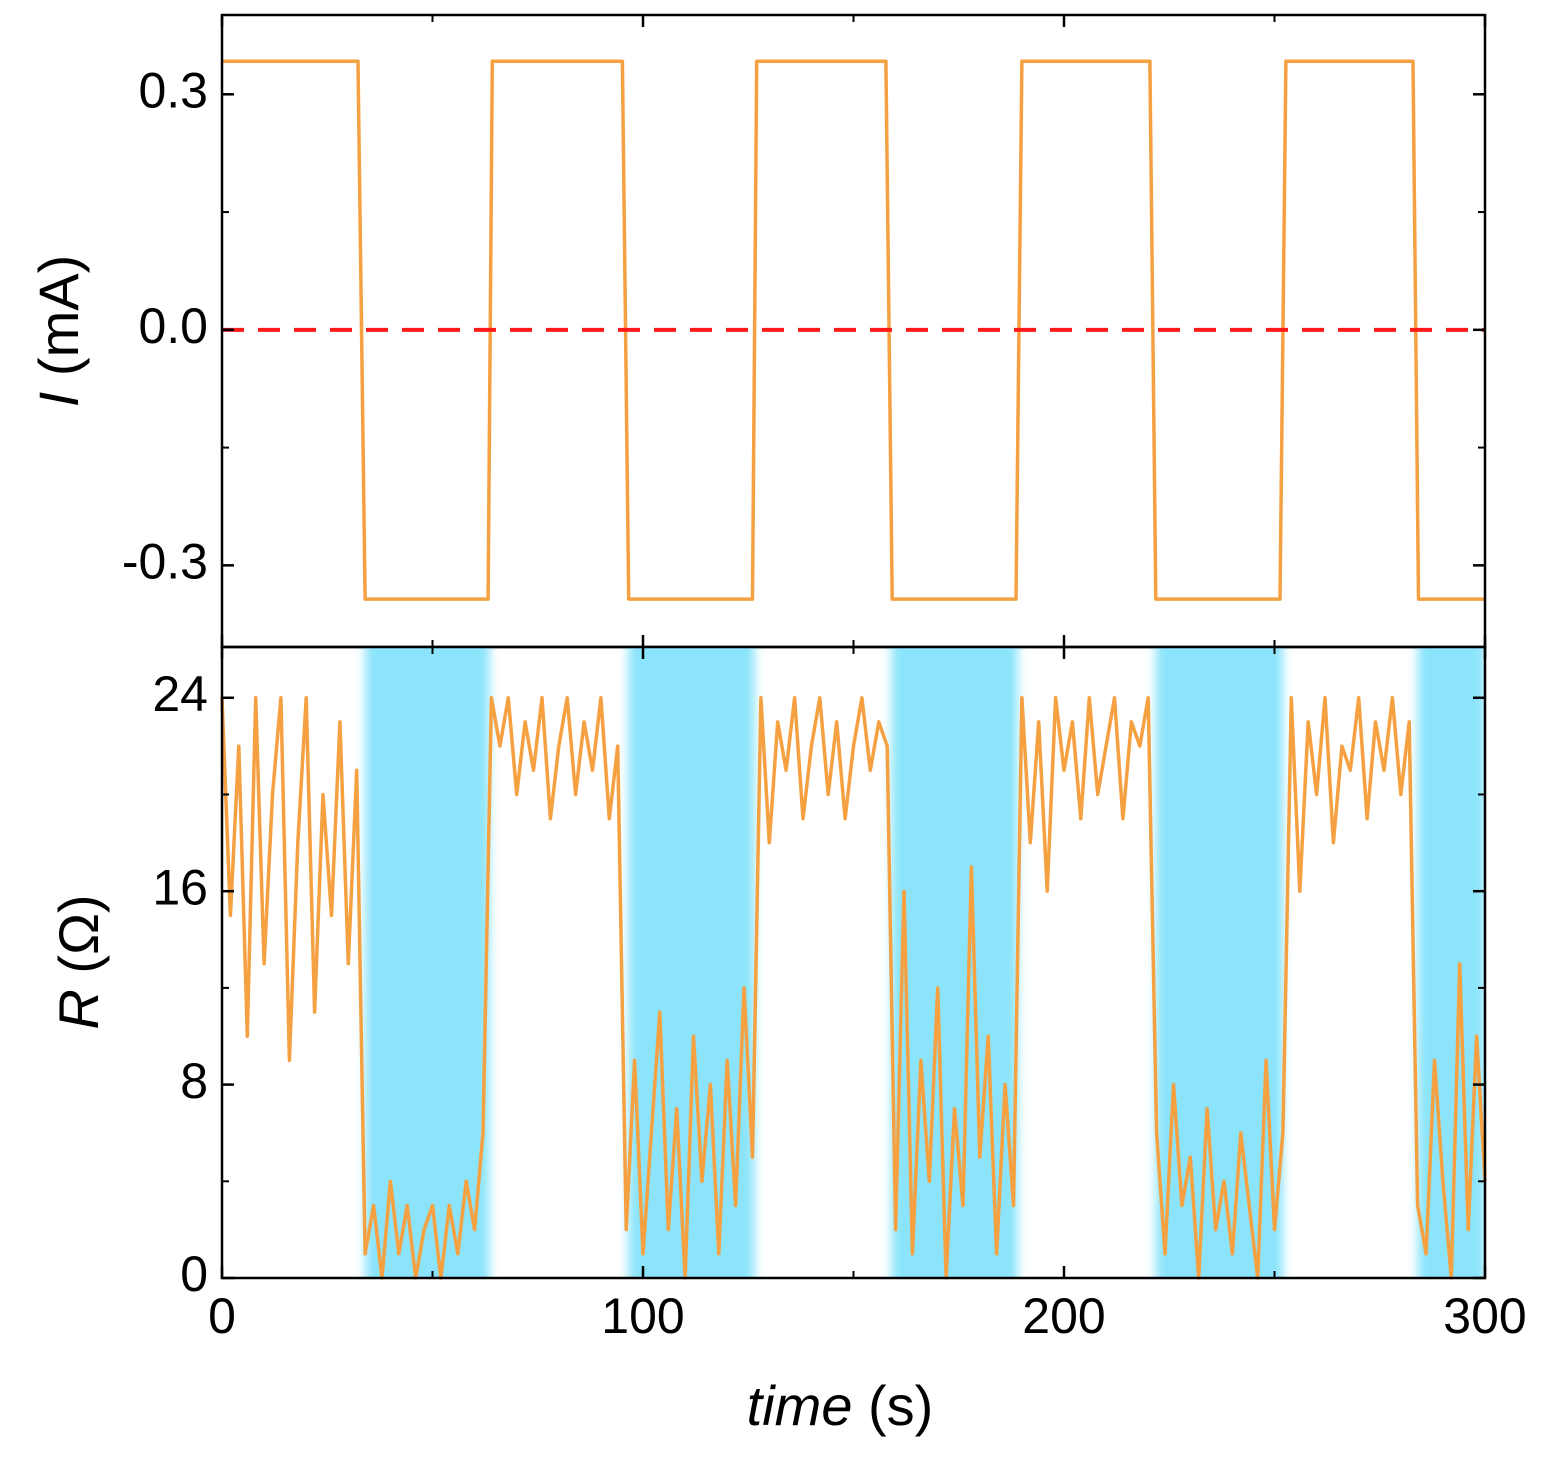 The height and width of the screenshot is (1458, 1552). What do you see at coordinates (194, 1274) in the screenshot?
I see `y-tick-label: 0` at bounding box center [194, 1274].